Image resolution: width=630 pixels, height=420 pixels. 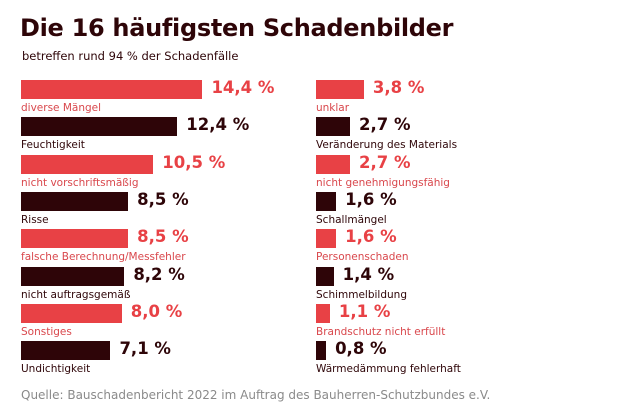 I want to click on category-label: nicht genehmigungsfähig, so click(x=383, y=182).